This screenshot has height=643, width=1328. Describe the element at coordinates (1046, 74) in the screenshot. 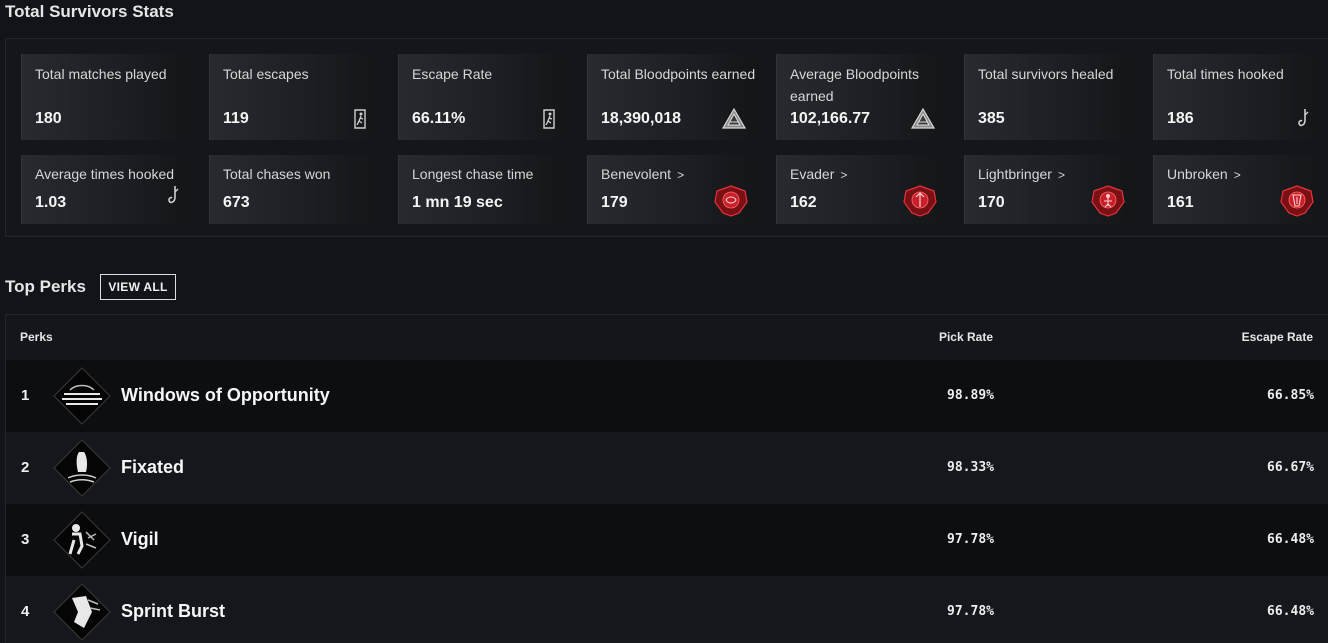

I see `stat-label: Total survivors healed` at that location.